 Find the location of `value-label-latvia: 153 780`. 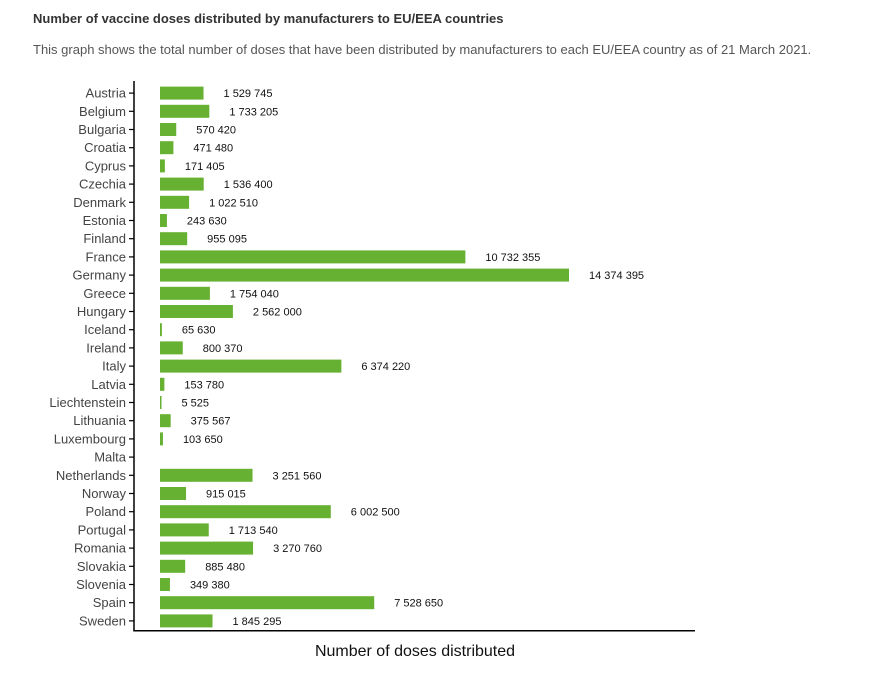

value-label-latvia: 153 780 is located at coordinates (204, 385).